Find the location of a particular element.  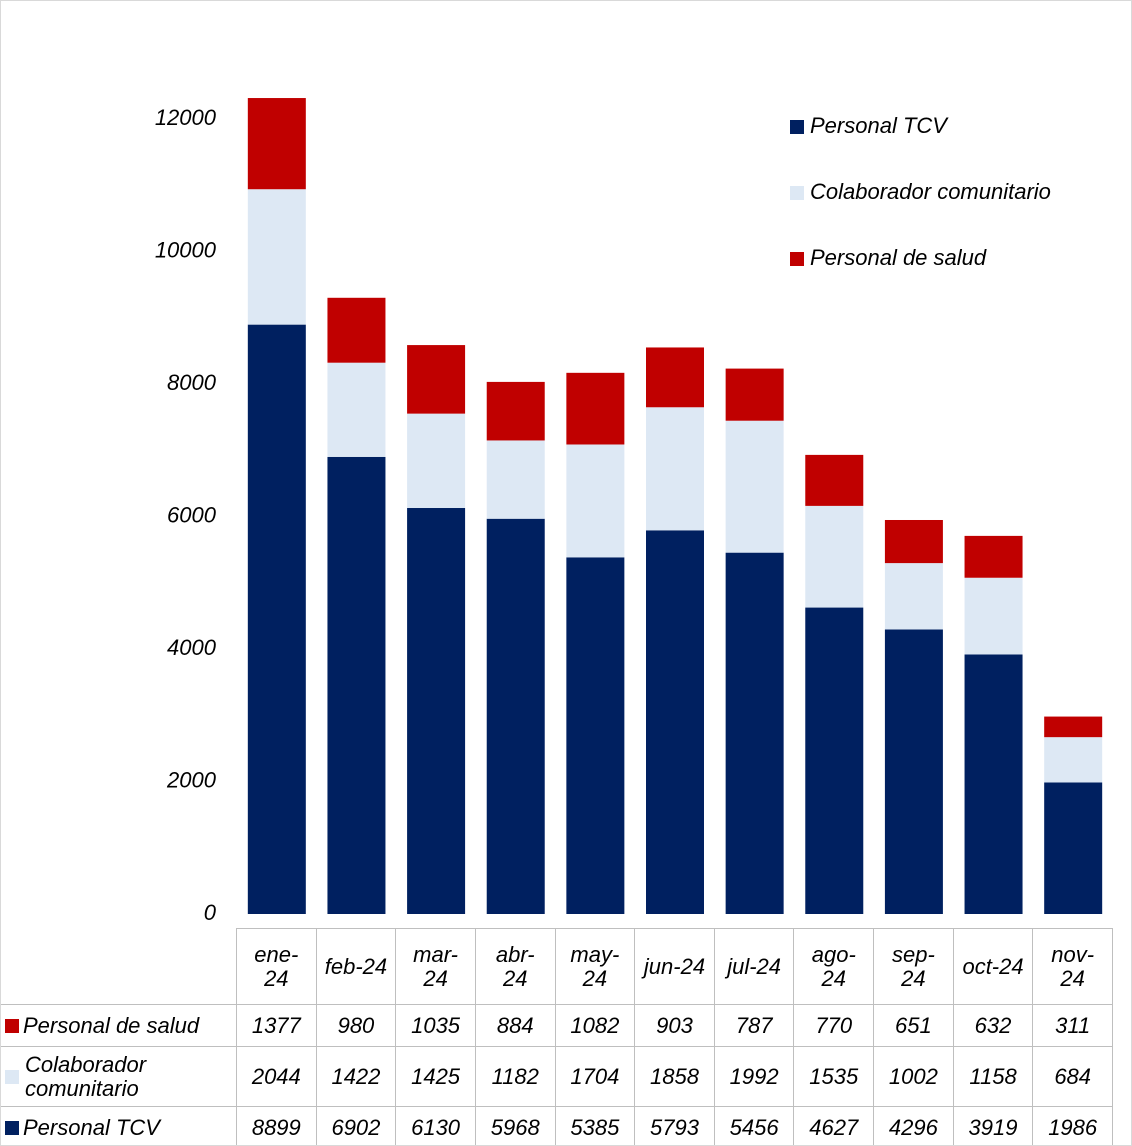

table-value: 5793 is located at coordinates (674, 1125).